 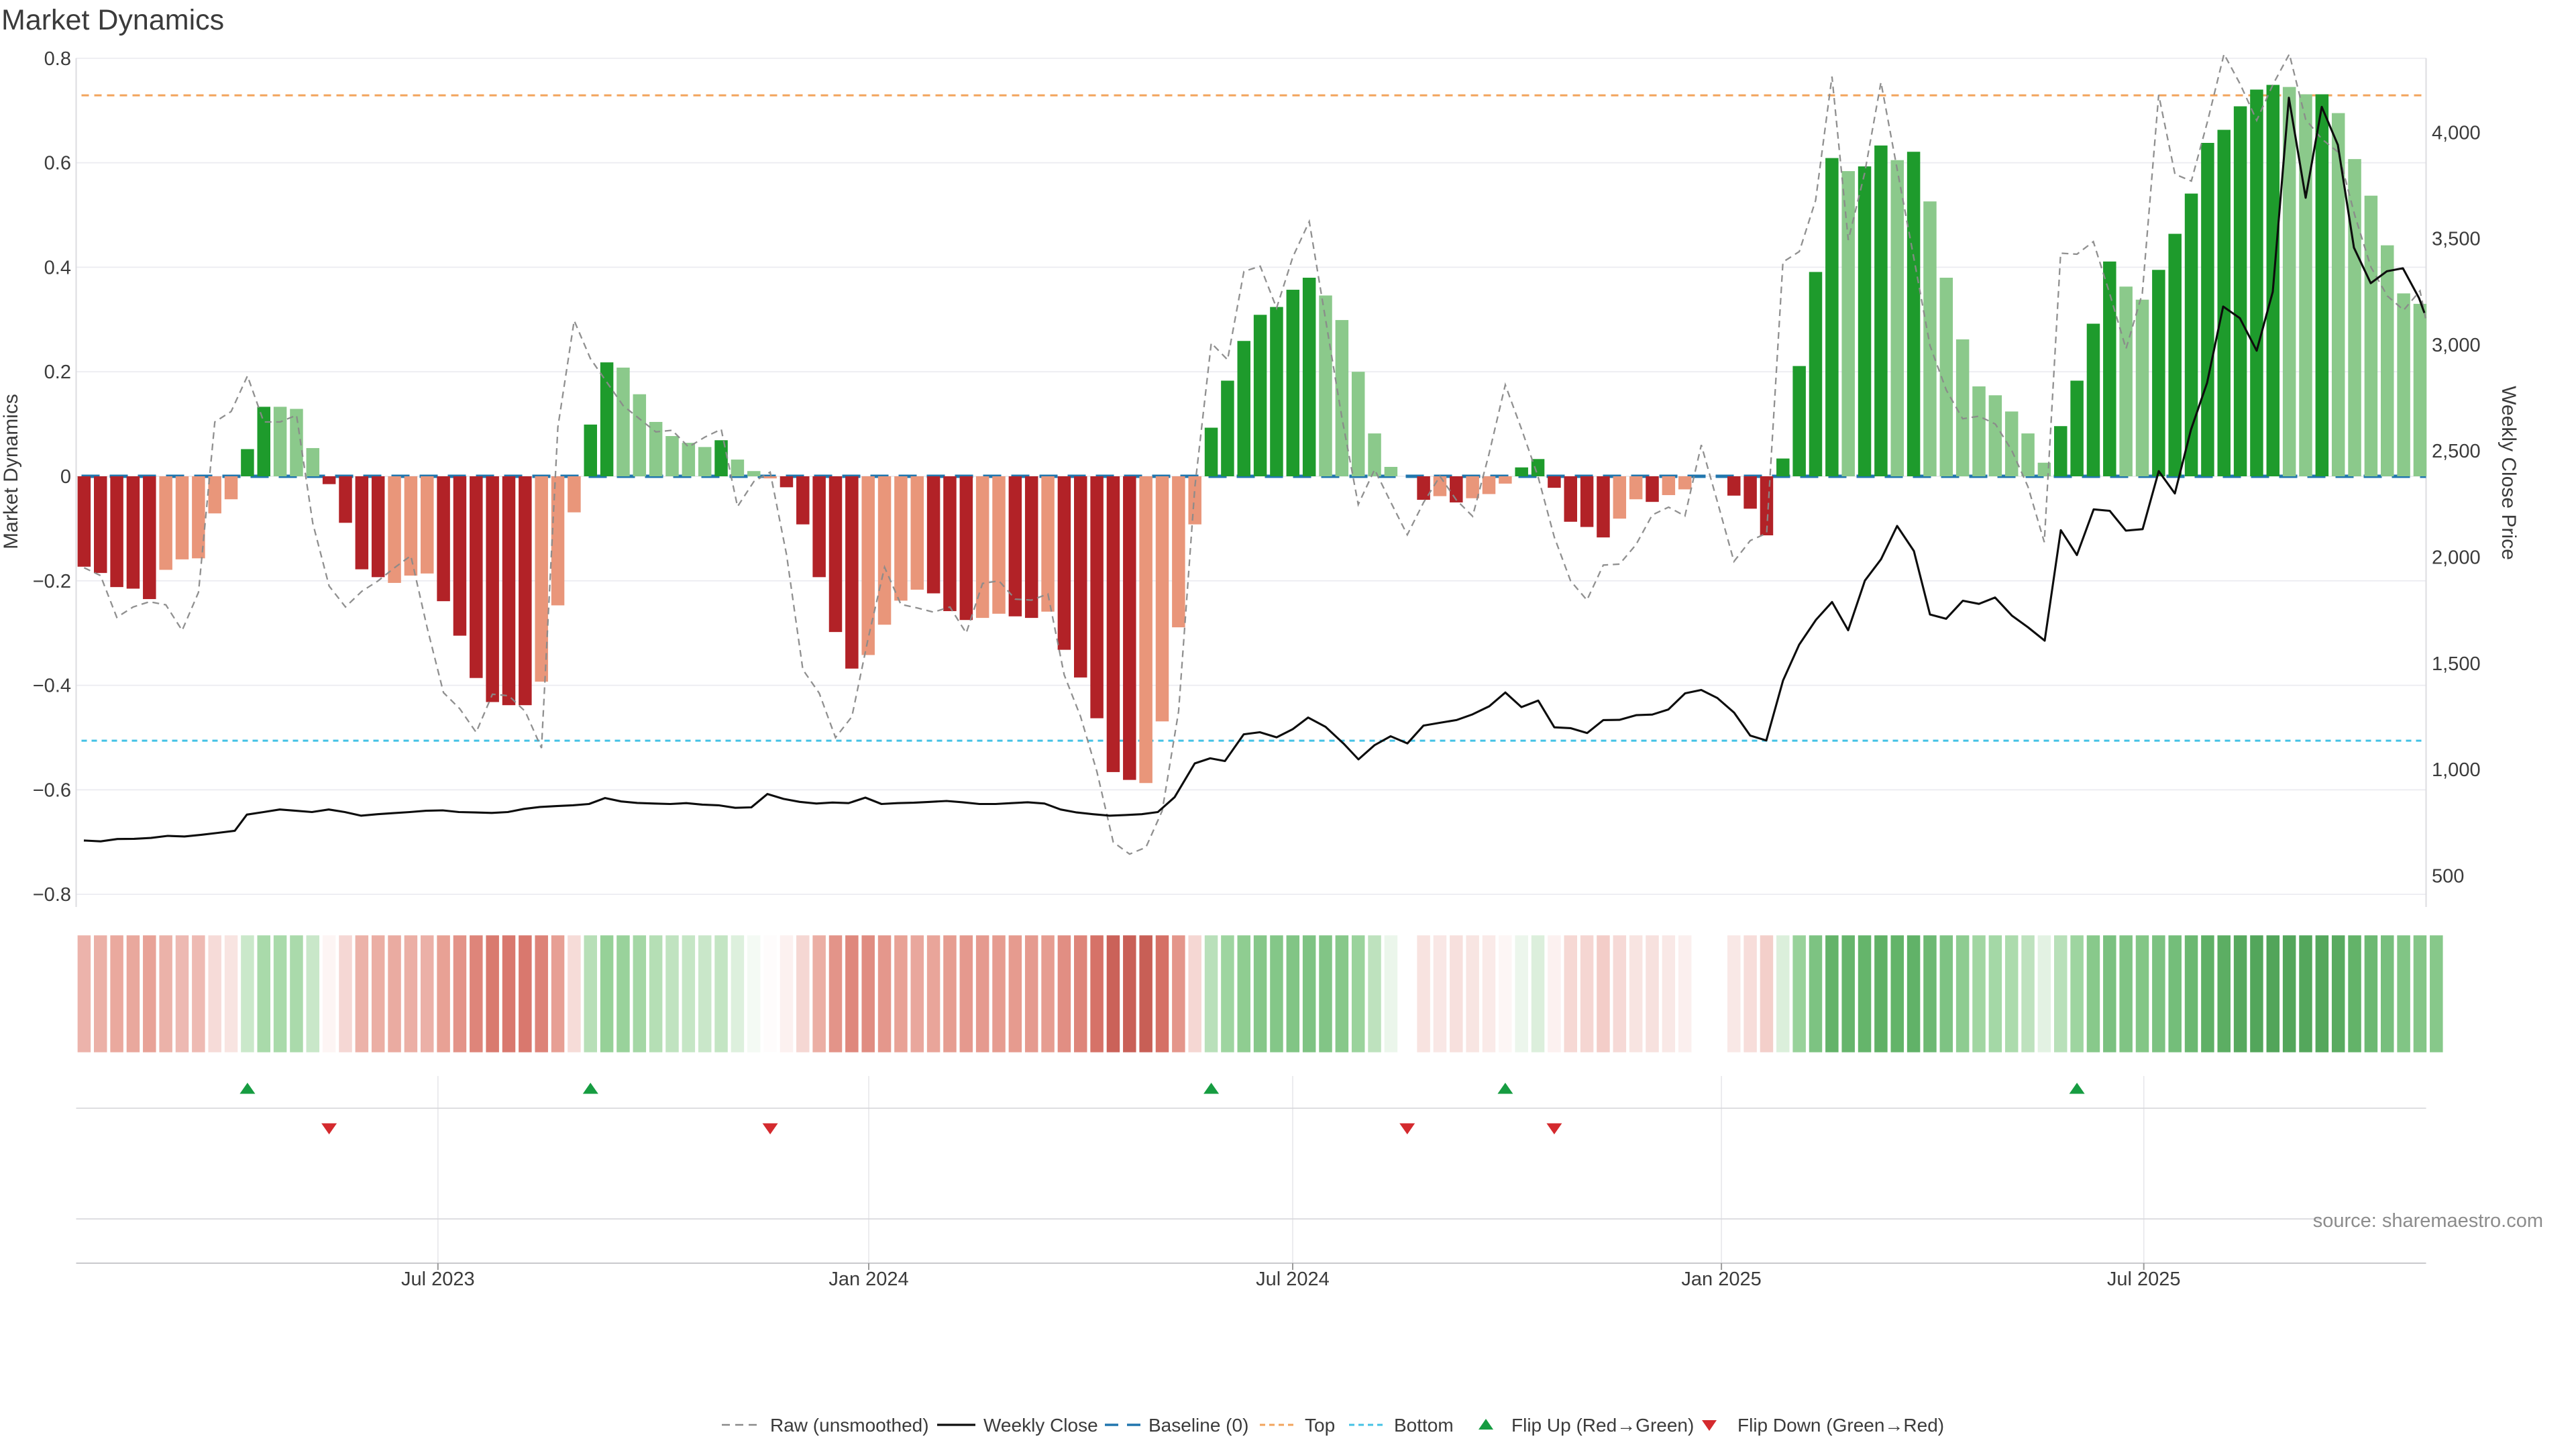 What do you see at coordinates (57, 163) in the screenshot?
I see `svg-text: 0.6` at bounding box center [57, 163].